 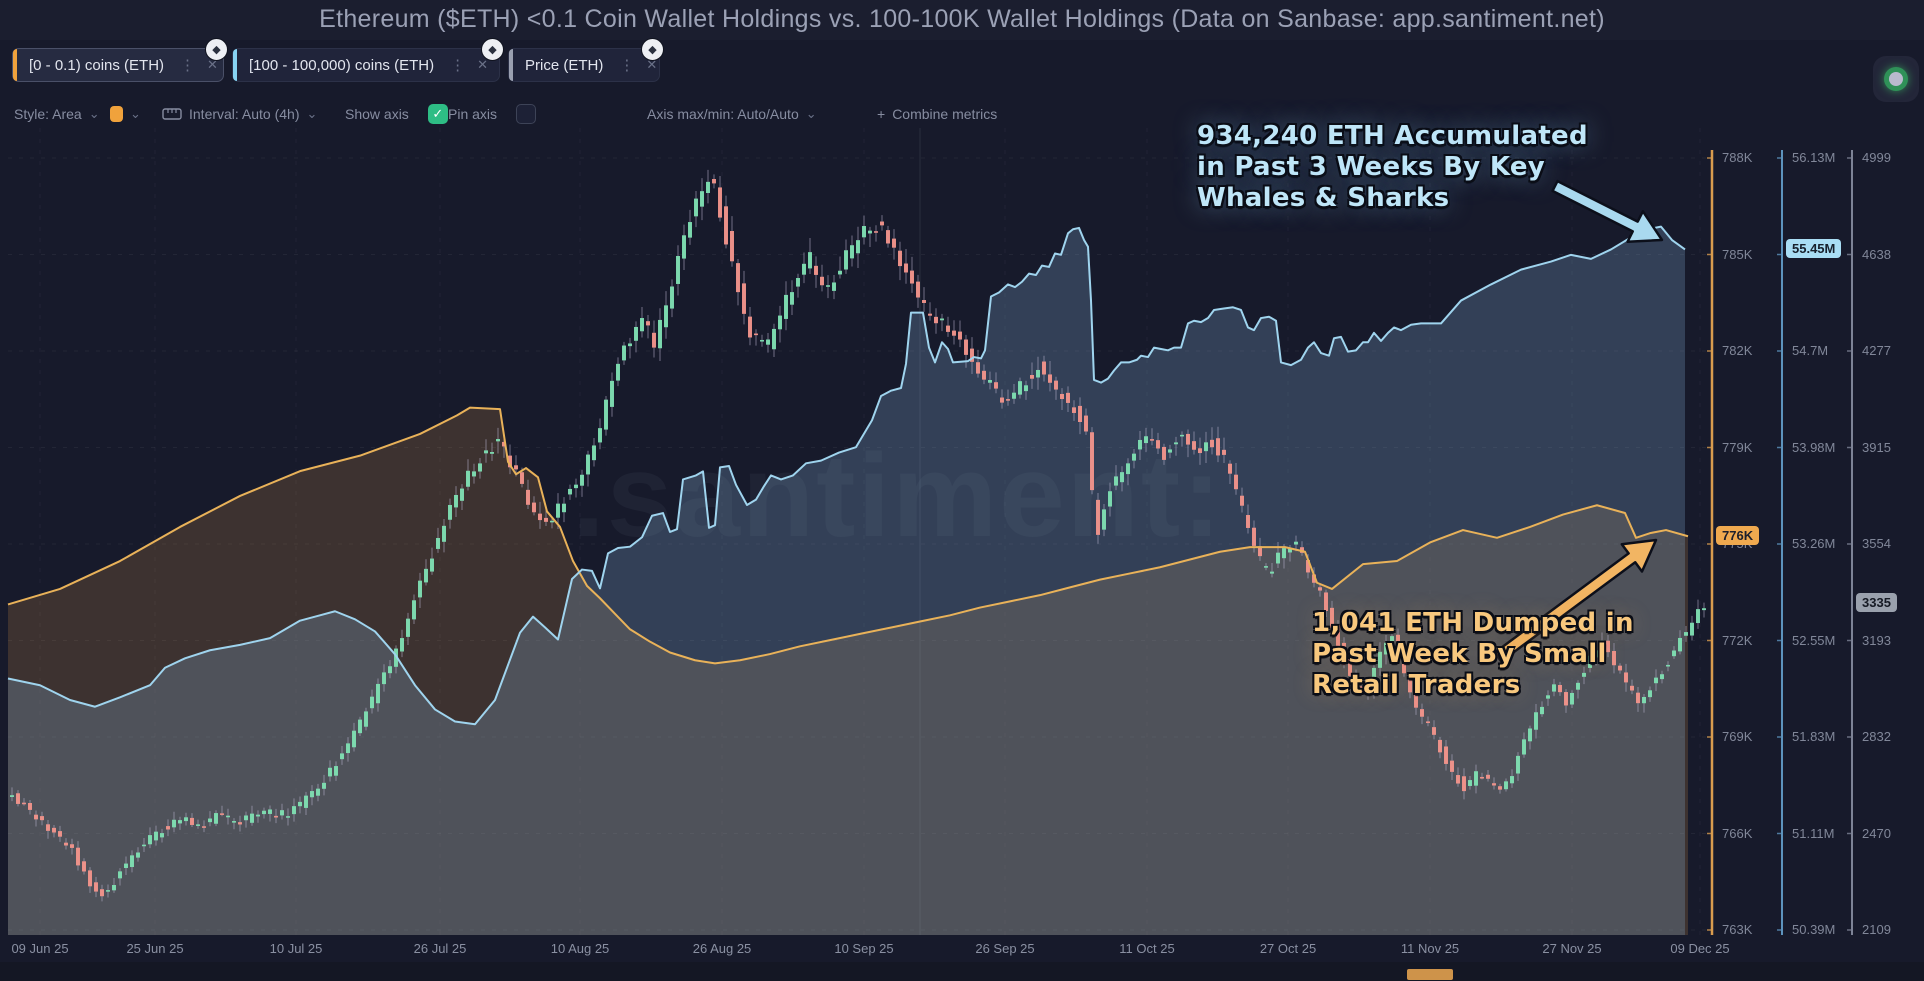 I want to click on avatar-ring, so click(x=1896, y=79).